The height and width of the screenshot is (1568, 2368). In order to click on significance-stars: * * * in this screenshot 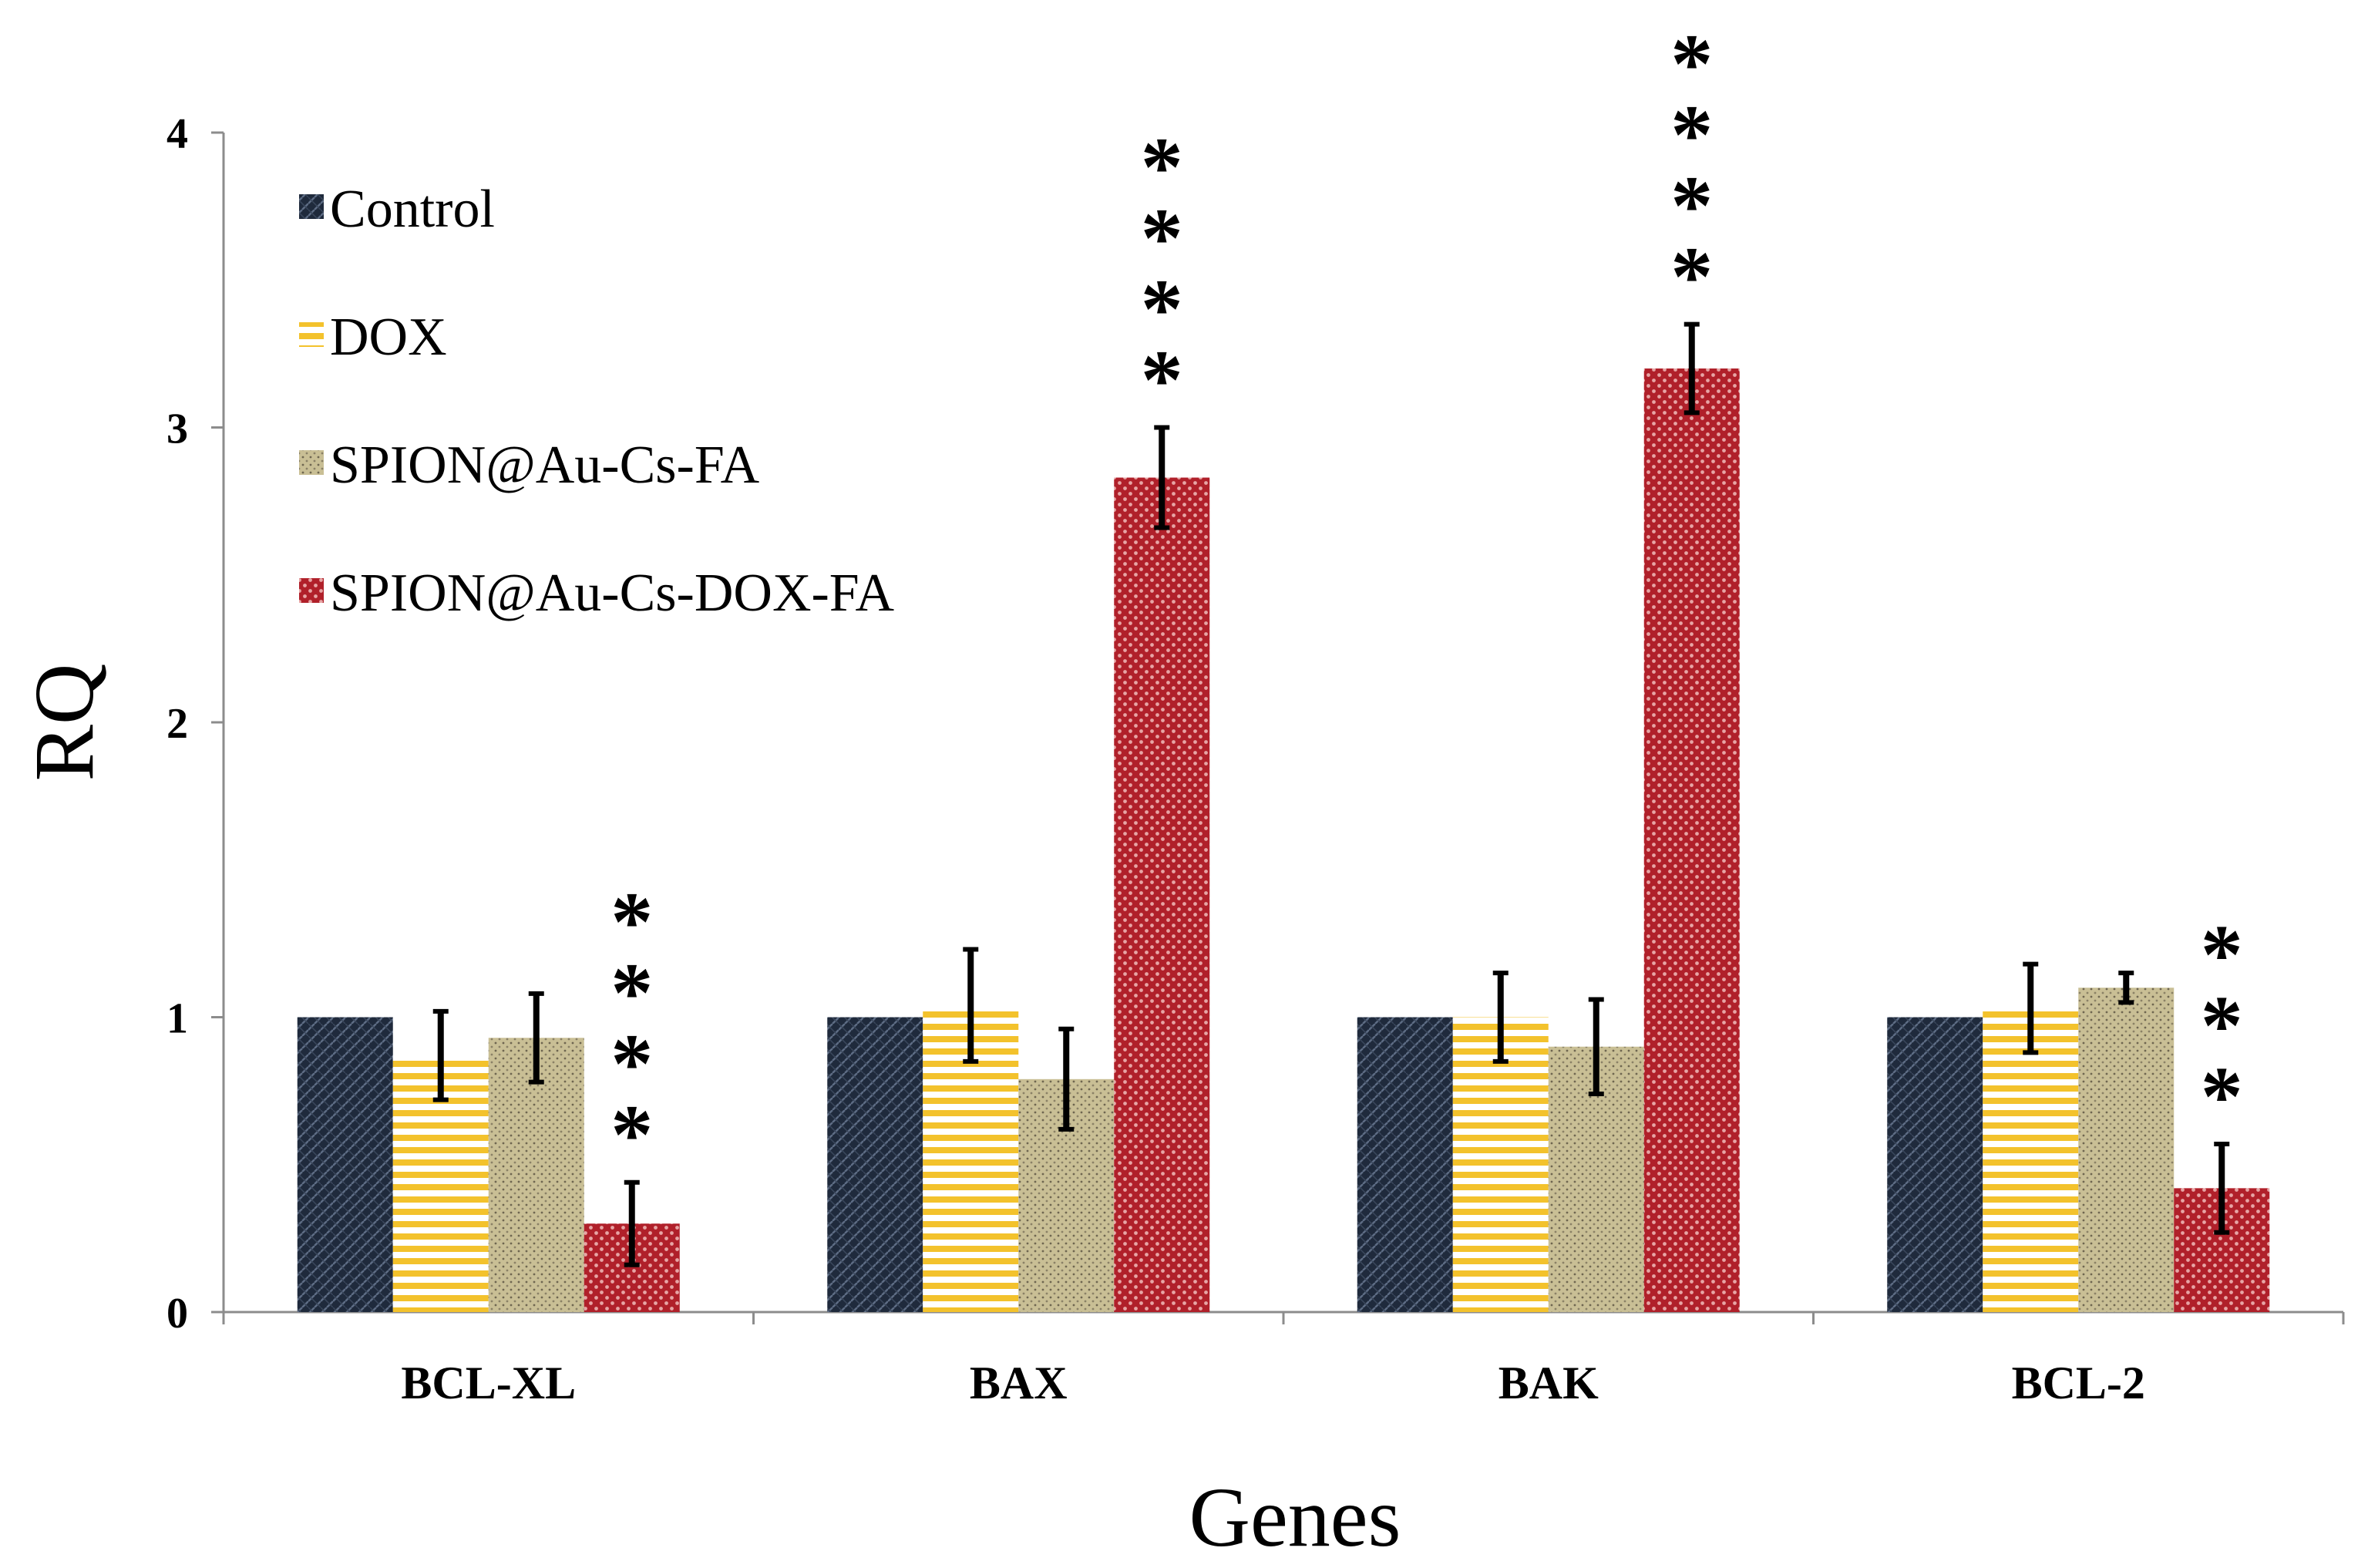, I will do `click(2222, 1025)`.